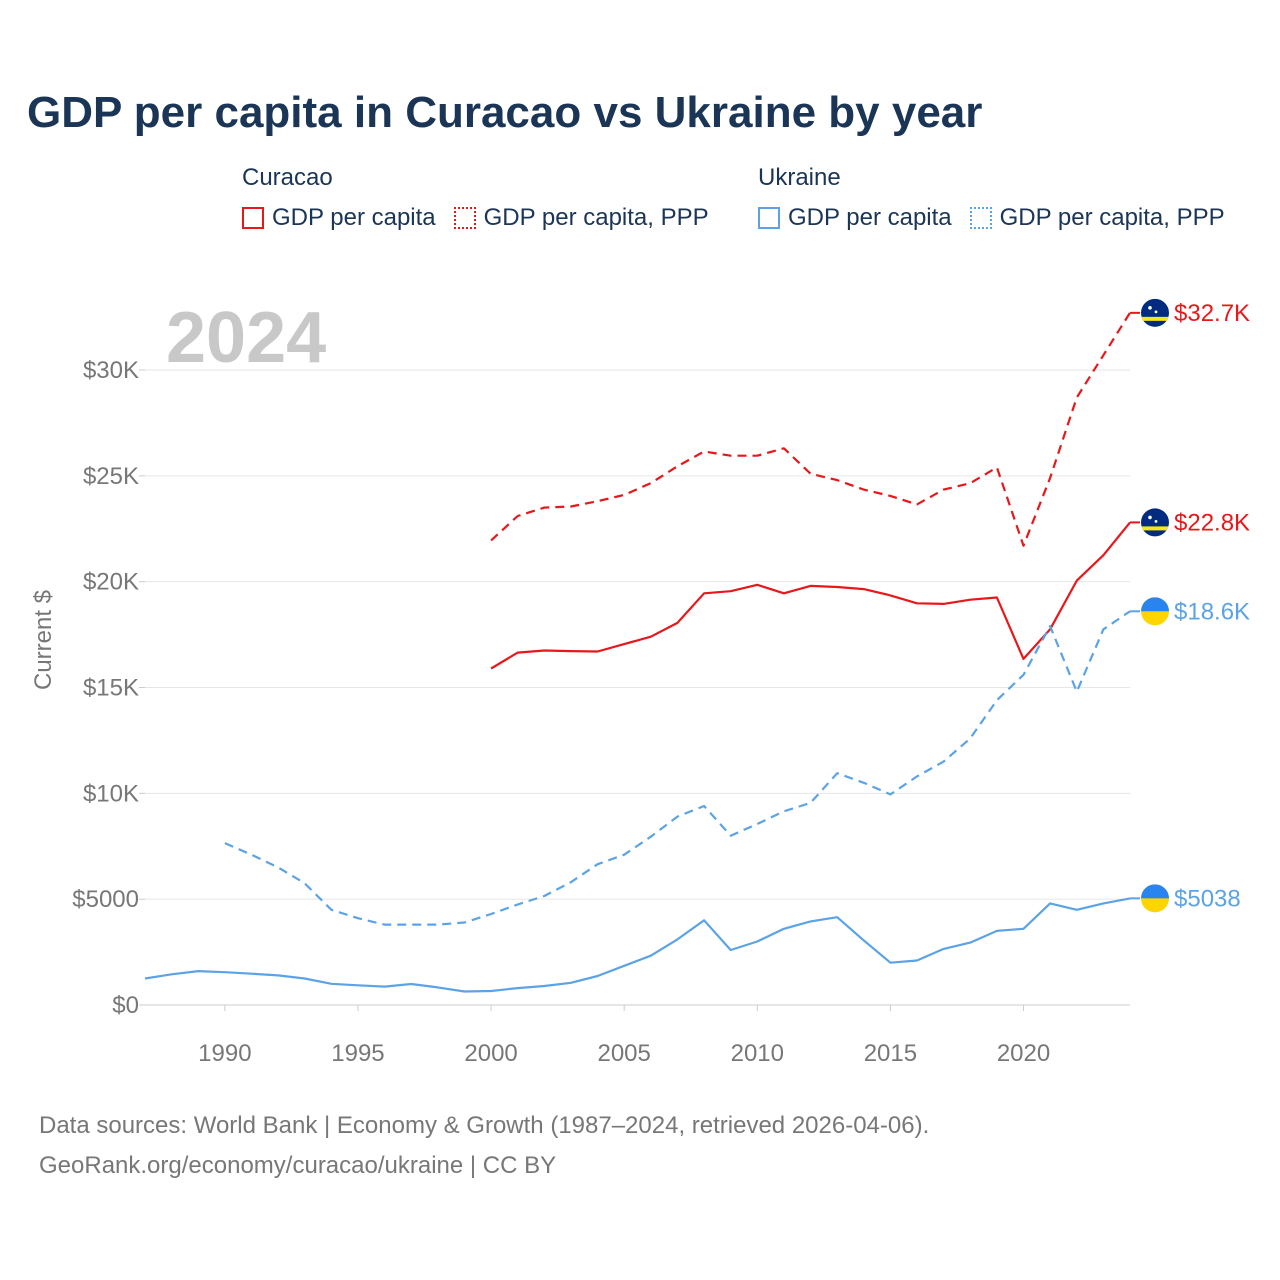 The image size is (1280, 1280). Describe the element at coordinates (1023, 1053) in the screenshot. I see `x-tick-label: 2020` at that location.